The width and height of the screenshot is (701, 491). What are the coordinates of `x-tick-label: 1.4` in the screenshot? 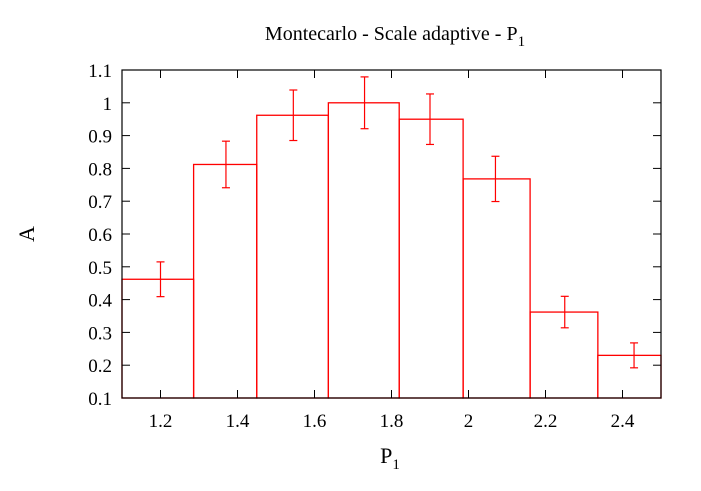 It's located at (238, 421).